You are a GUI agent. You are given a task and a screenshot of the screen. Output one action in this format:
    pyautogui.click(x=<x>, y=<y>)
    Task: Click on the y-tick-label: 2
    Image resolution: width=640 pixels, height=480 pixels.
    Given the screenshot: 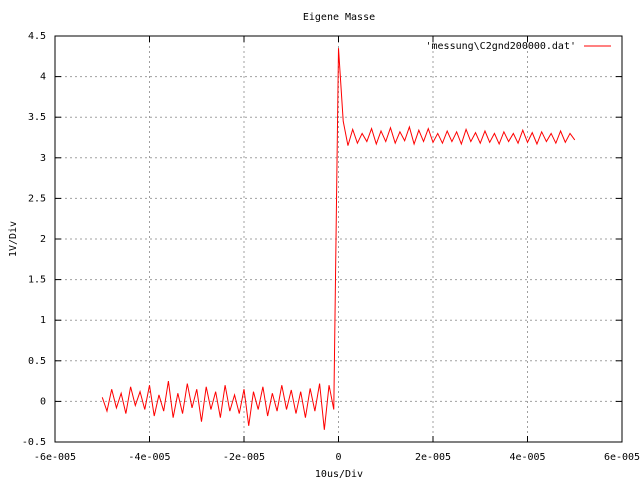 What is the action you would take?
    pyautogui.click(x=43, y=239)
    